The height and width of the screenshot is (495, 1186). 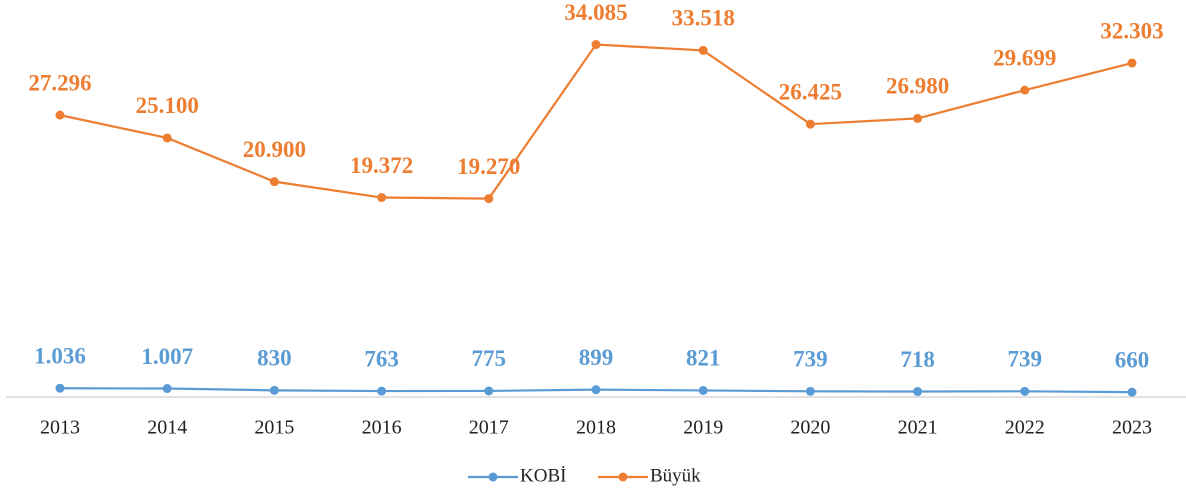 What do you see at coordinates (596, 428) in the screenshot?
I see `x-tick-label: 2018` at bounding box center [596, 428].